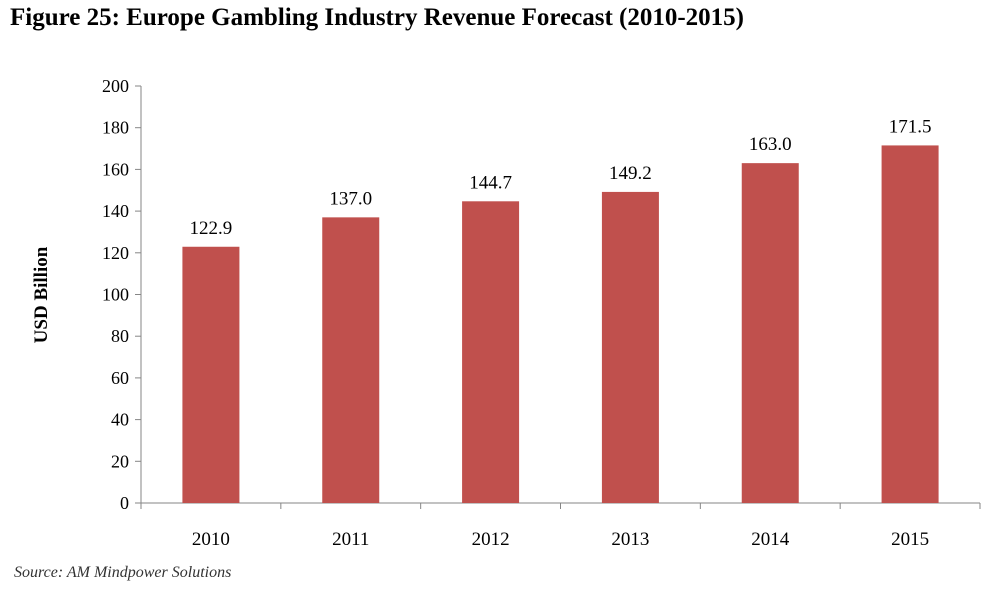 This screenshot has height=591, width=988. I want to click on y-tick-label: 180, so click(115, 128).